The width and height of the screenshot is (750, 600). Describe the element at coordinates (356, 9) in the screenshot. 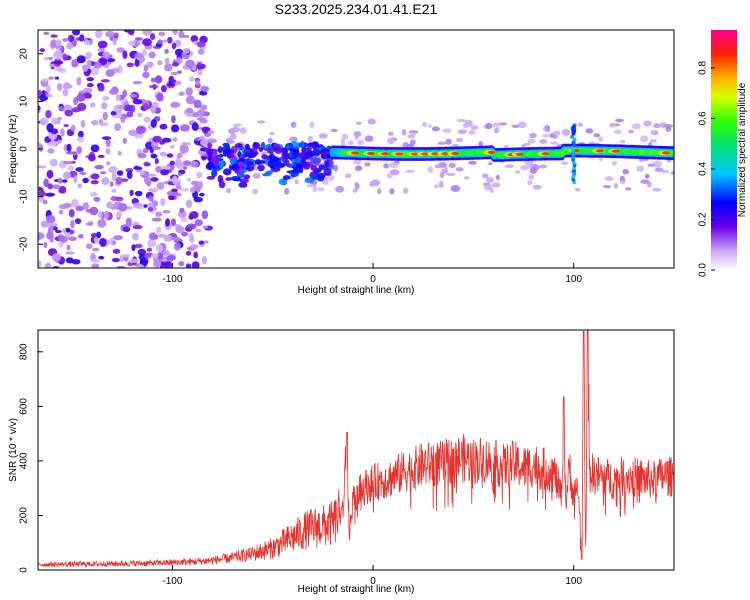

I see `figure-title: S233.2025.234.01.41.E21` at that location.